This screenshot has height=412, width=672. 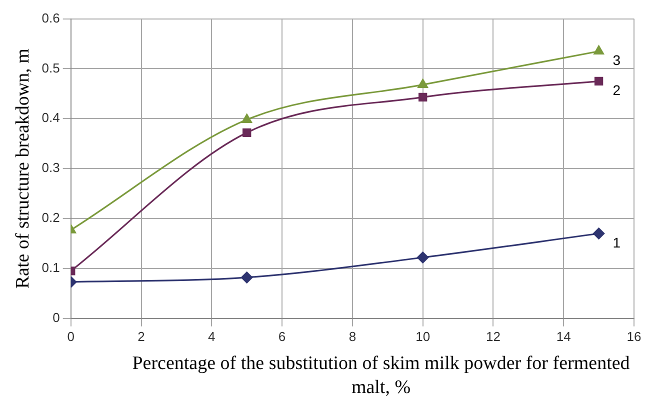 I want to click on x-axis-title: Percentage of the substitution of skim milk powder for fermented malt, %, so click(x=381, y=376).